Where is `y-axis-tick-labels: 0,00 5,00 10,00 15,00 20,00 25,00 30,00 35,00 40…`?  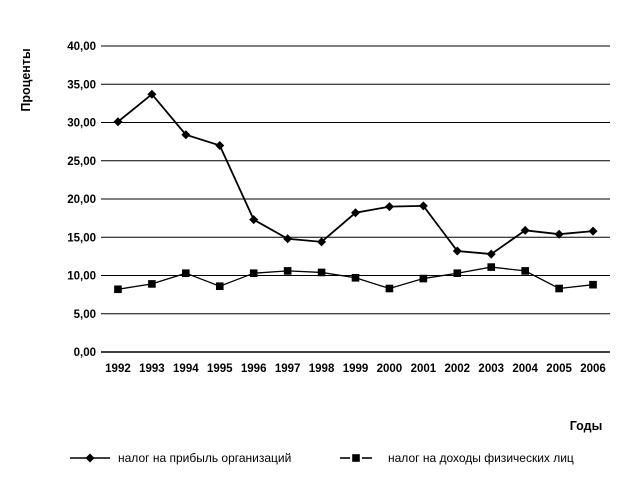 y-axis-tick-labels: 0,00 5,00 10,00 15,00 20,00 25,00 30,00 35,00 40… is located at coordinates (81, 200).